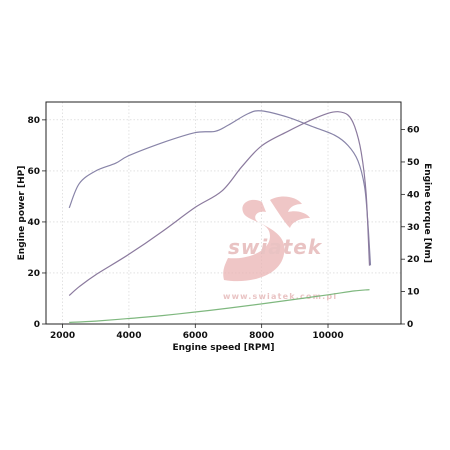 The height and width of the screenshot is (450, 450). What do you see at coordinates (261, 336) in the screenshot?
I see `x-tick-label: 8000` at bounding box center [261, 336].